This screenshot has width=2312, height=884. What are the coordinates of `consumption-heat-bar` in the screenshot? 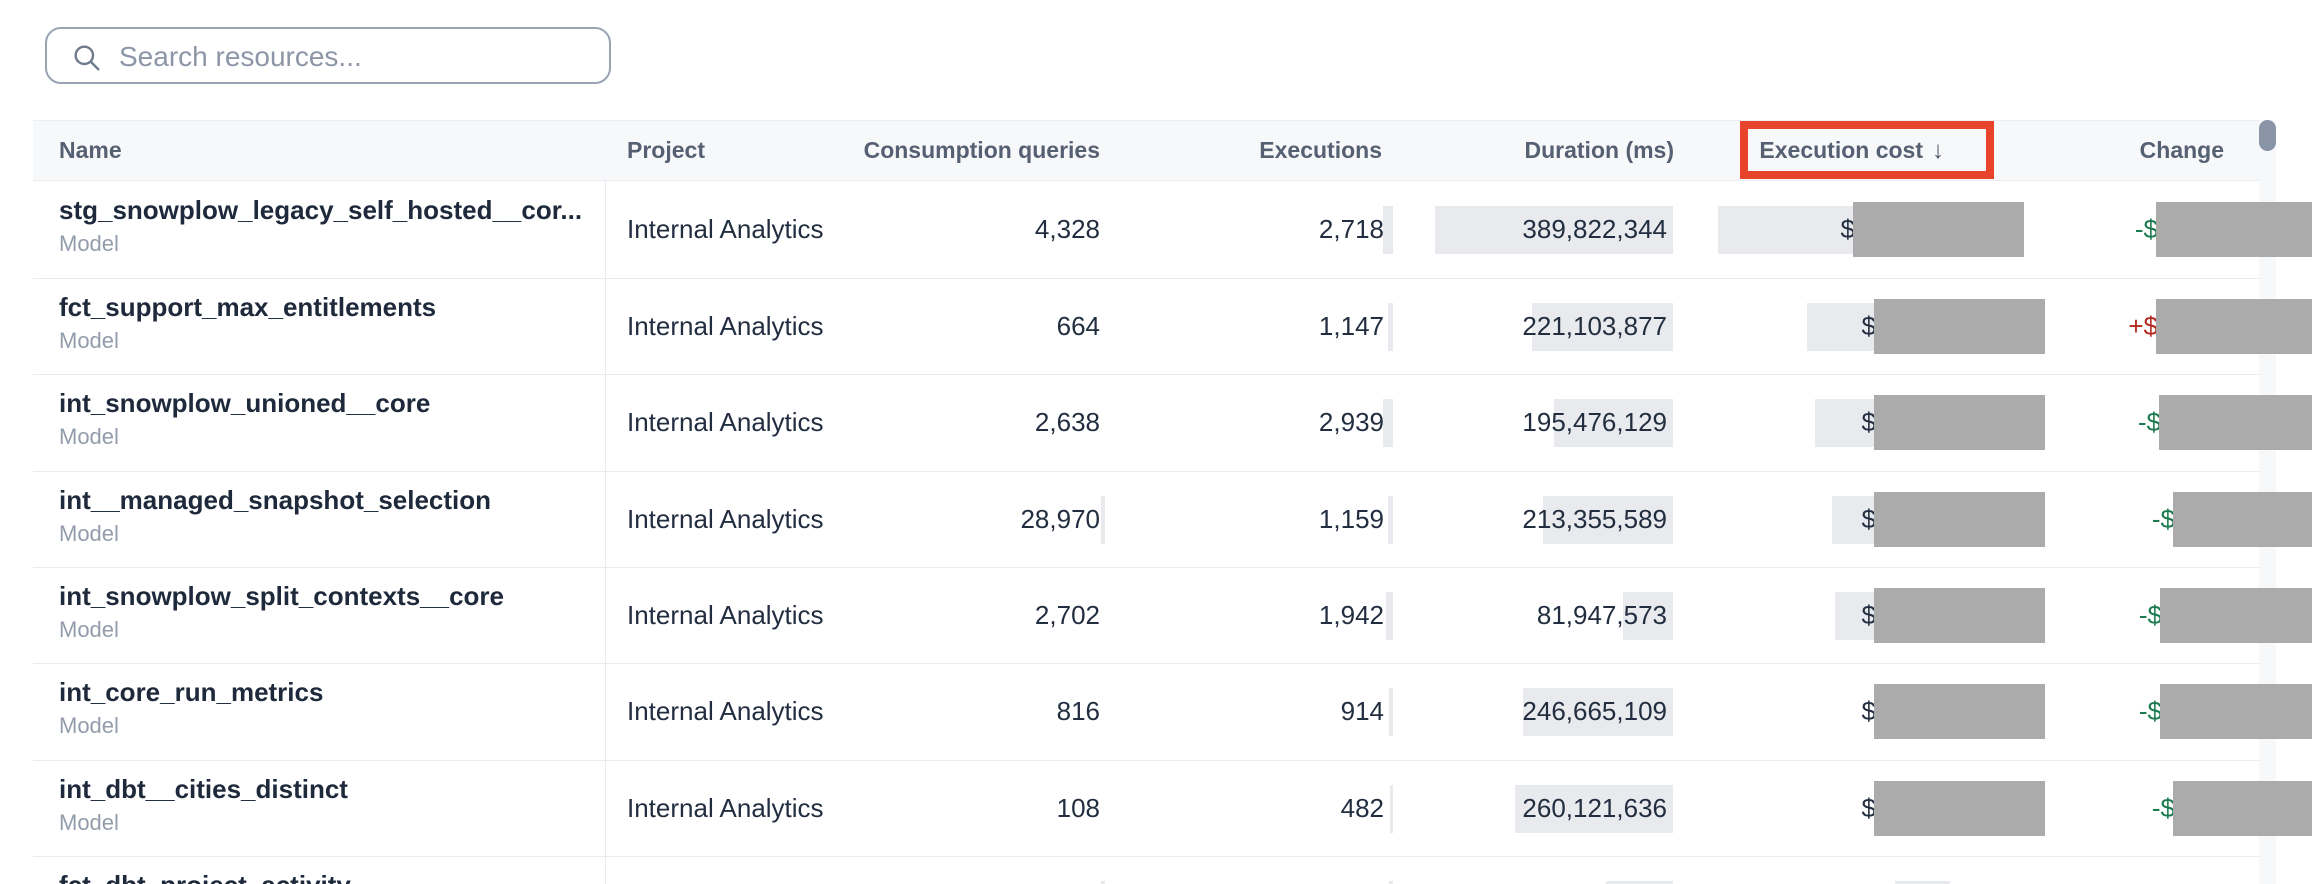 It's located at (1103, 882).